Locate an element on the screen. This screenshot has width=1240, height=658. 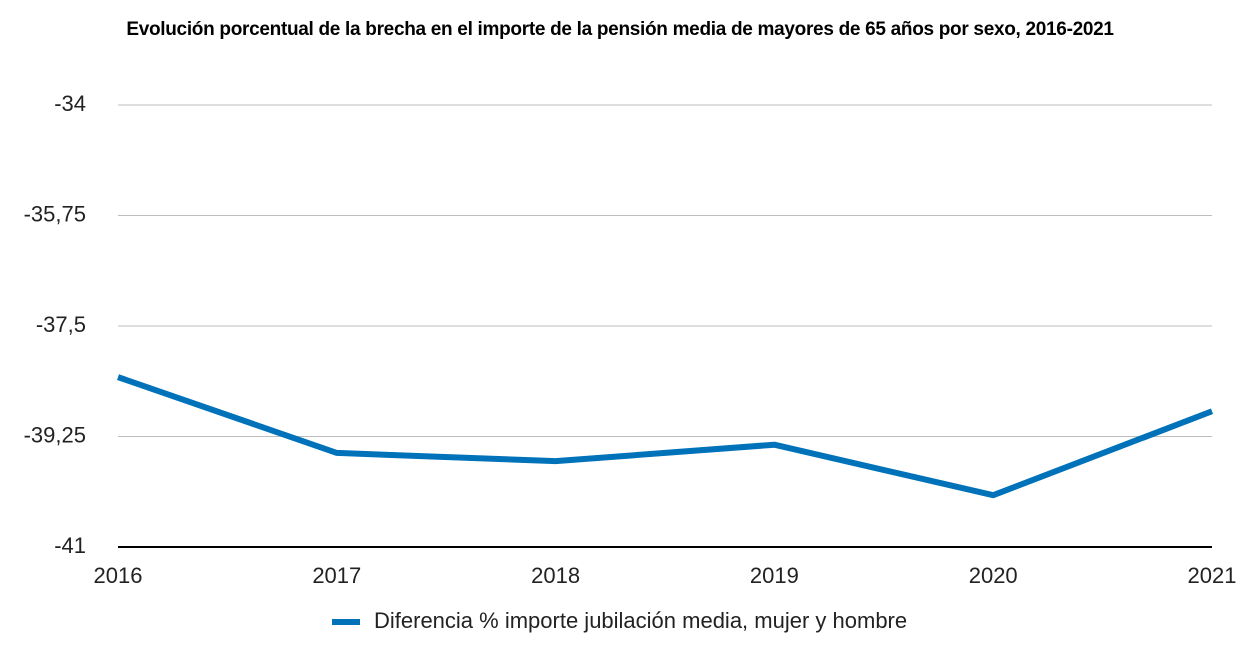
x-tick-label: 2017 is located at coordinates (336, 575).